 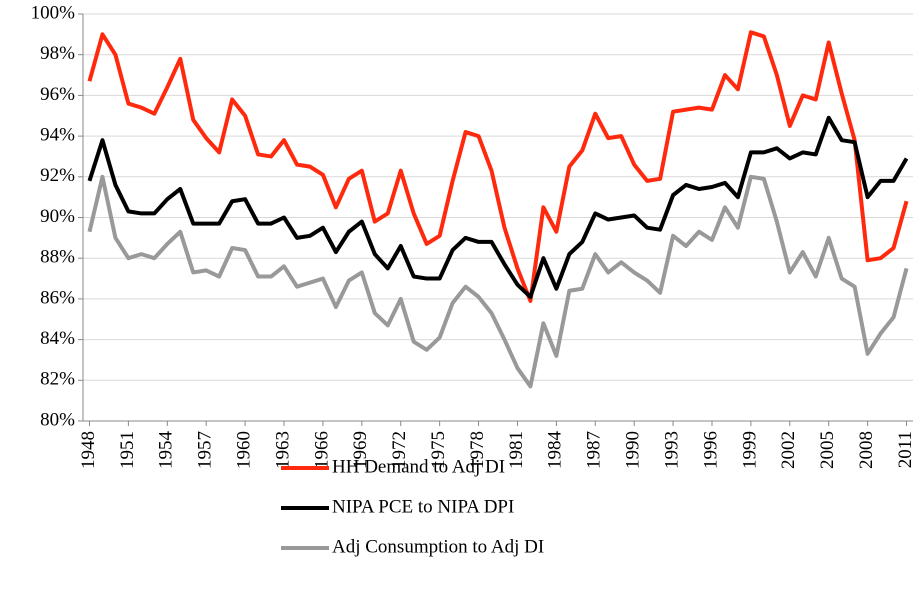 What do you see at coordinates (321, 450) in the screenshot?
I see `x-tick-label: 1966` at bounding box center [321, 450].